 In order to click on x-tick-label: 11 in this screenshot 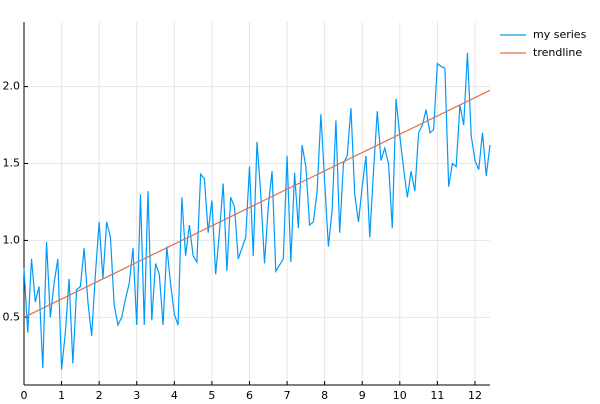, I will do `click(437, 394)`.